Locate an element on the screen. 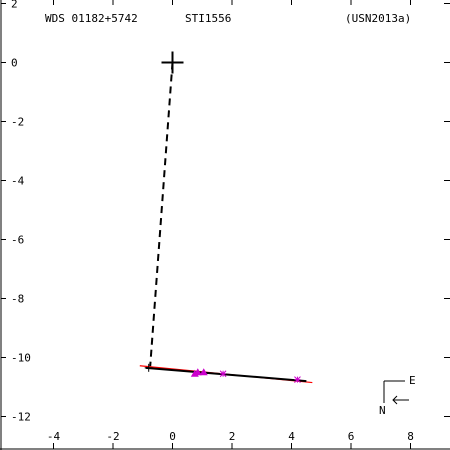  motion-arrow-icon is located at coordinates (400, 400).